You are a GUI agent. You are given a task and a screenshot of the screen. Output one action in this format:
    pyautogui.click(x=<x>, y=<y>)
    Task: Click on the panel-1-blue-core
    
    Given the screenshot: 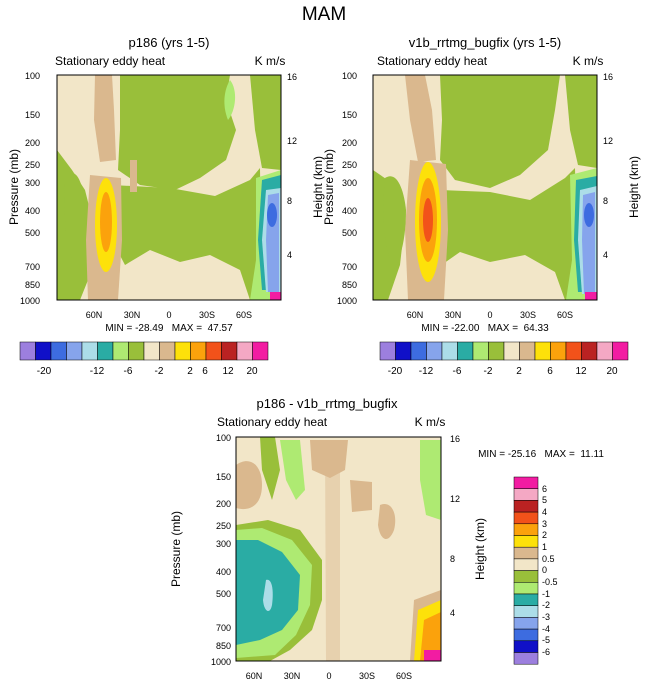 What is the action you would take?
    pyautogui.click(x=272, y=215)
    